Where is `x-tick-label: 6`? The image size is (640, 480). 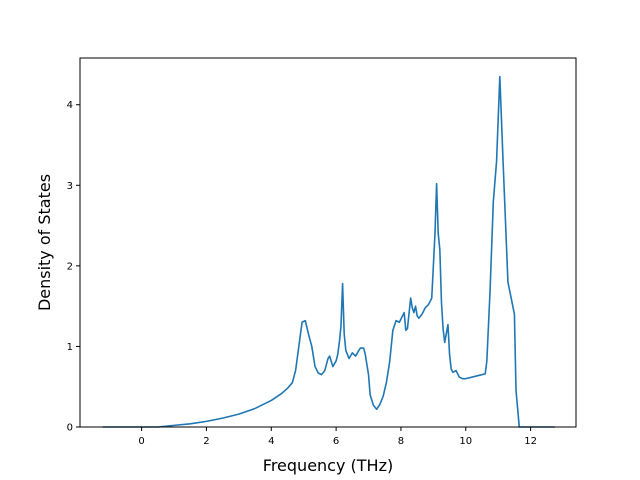 x-tick-label: 6 is located at coordinates (336, 441).